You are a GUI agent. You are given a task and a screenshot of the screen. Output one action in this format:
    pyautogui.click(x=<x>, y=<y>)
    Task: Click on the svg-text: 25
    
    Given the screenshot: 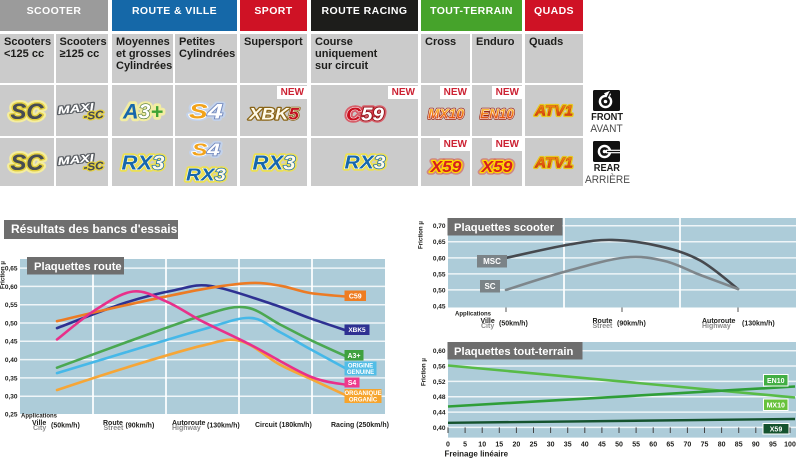 What is the action you would take?
    pyautogui.click(x=534, y=445)
    